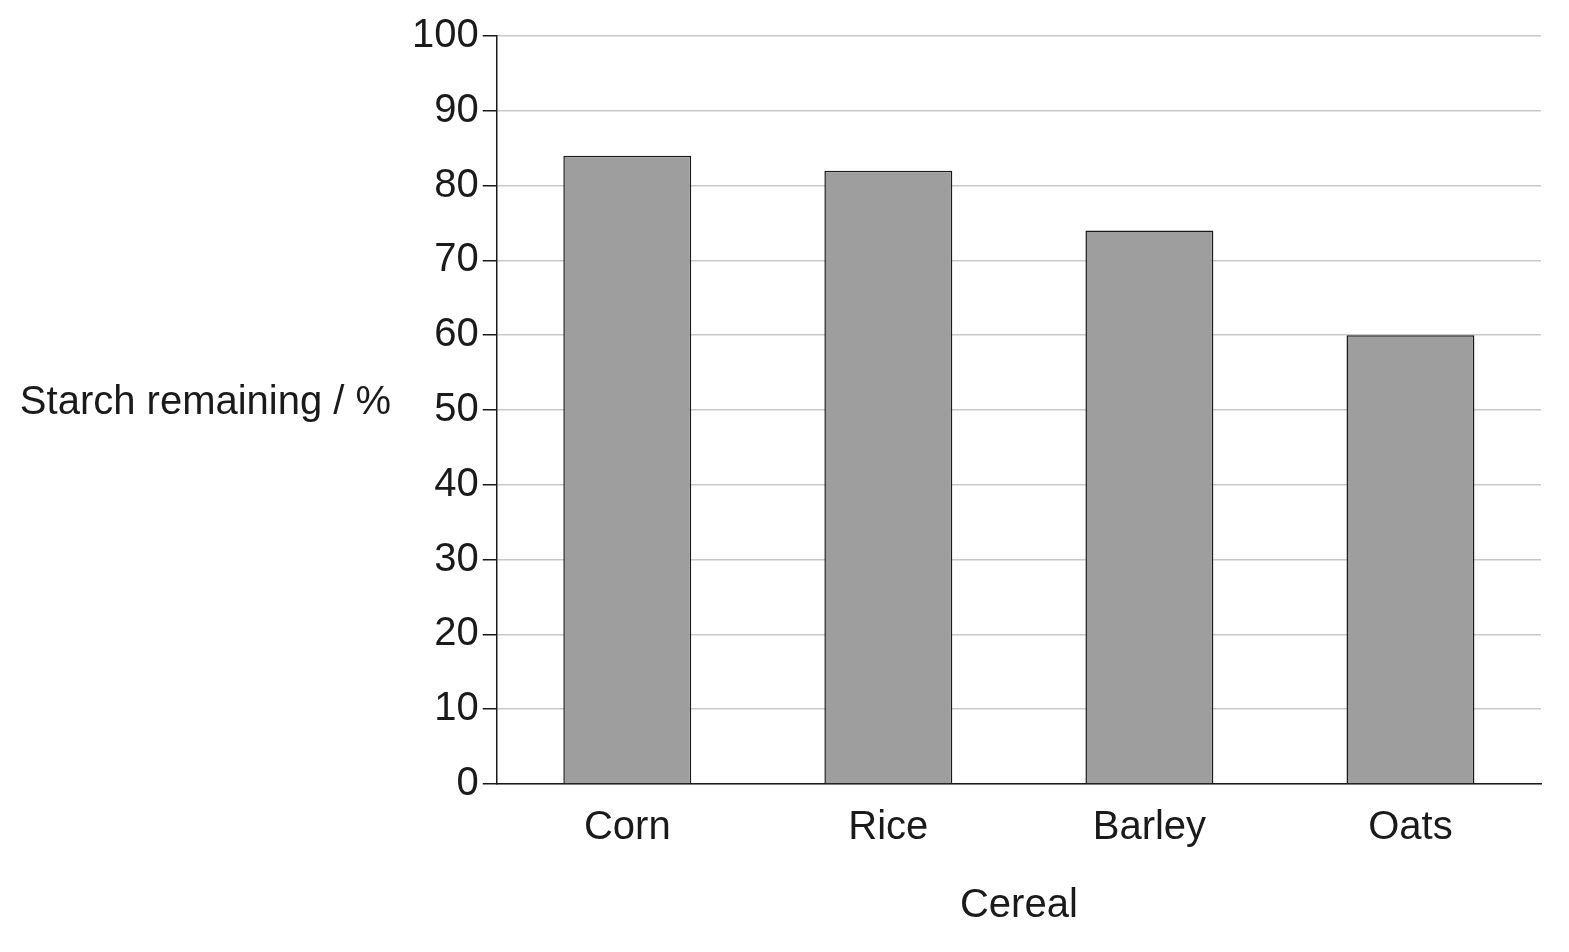 This screenshot has width=1569, height=952. What do you see at coordinates (456, 407) in the screenshot?
I see `y-tick-label: 50` at bounding box center [456, 407].